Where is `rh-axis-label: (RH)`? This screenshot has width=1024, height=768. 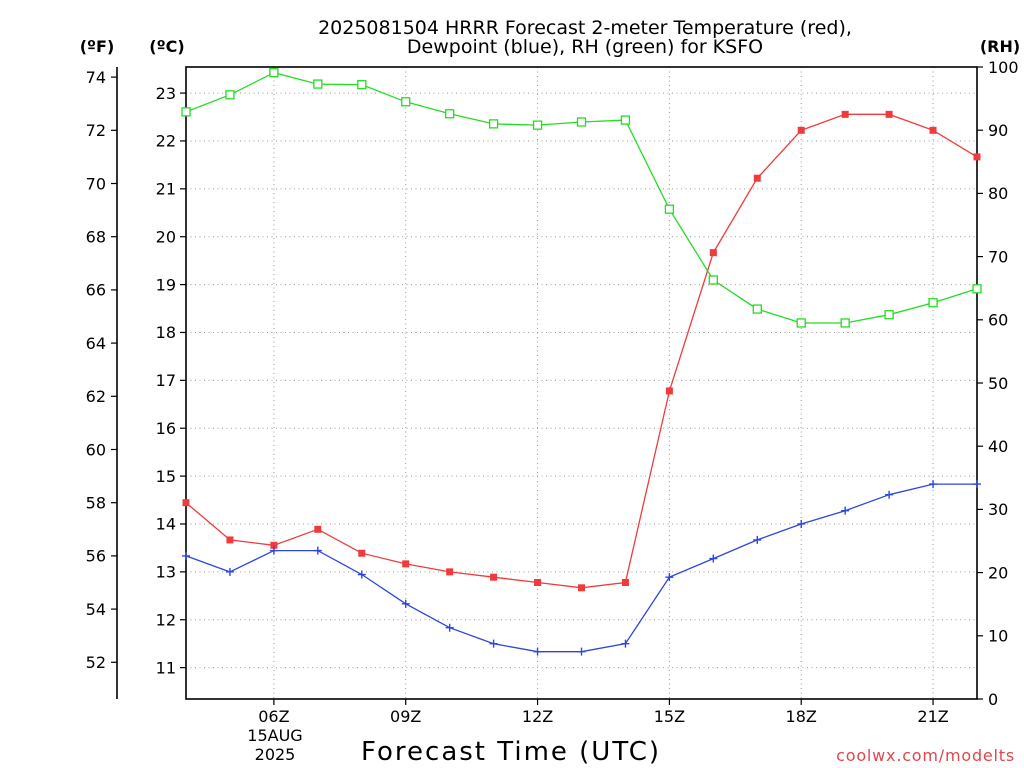 rh-axis-label: (RH) is located at coordinates (1000, 46).